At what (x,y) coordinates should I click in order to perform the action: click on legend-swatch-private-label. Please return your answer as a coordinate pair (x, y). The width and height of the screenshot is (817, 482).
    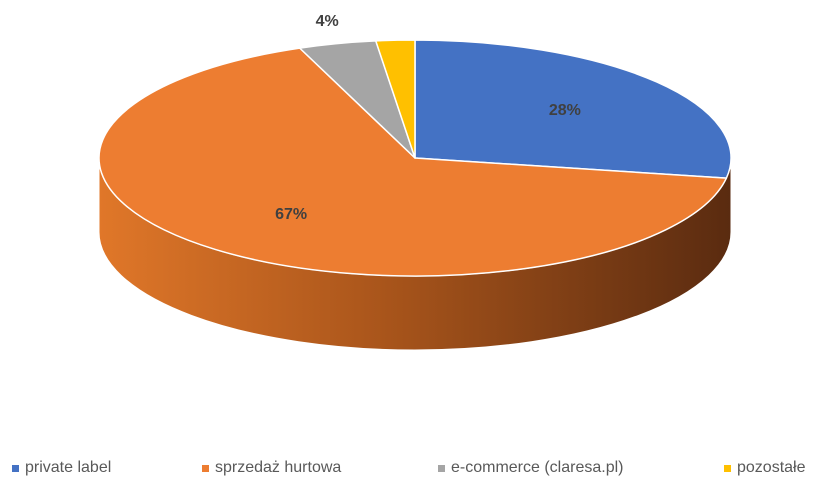
    Looking at the image, I should click on (15, 468).